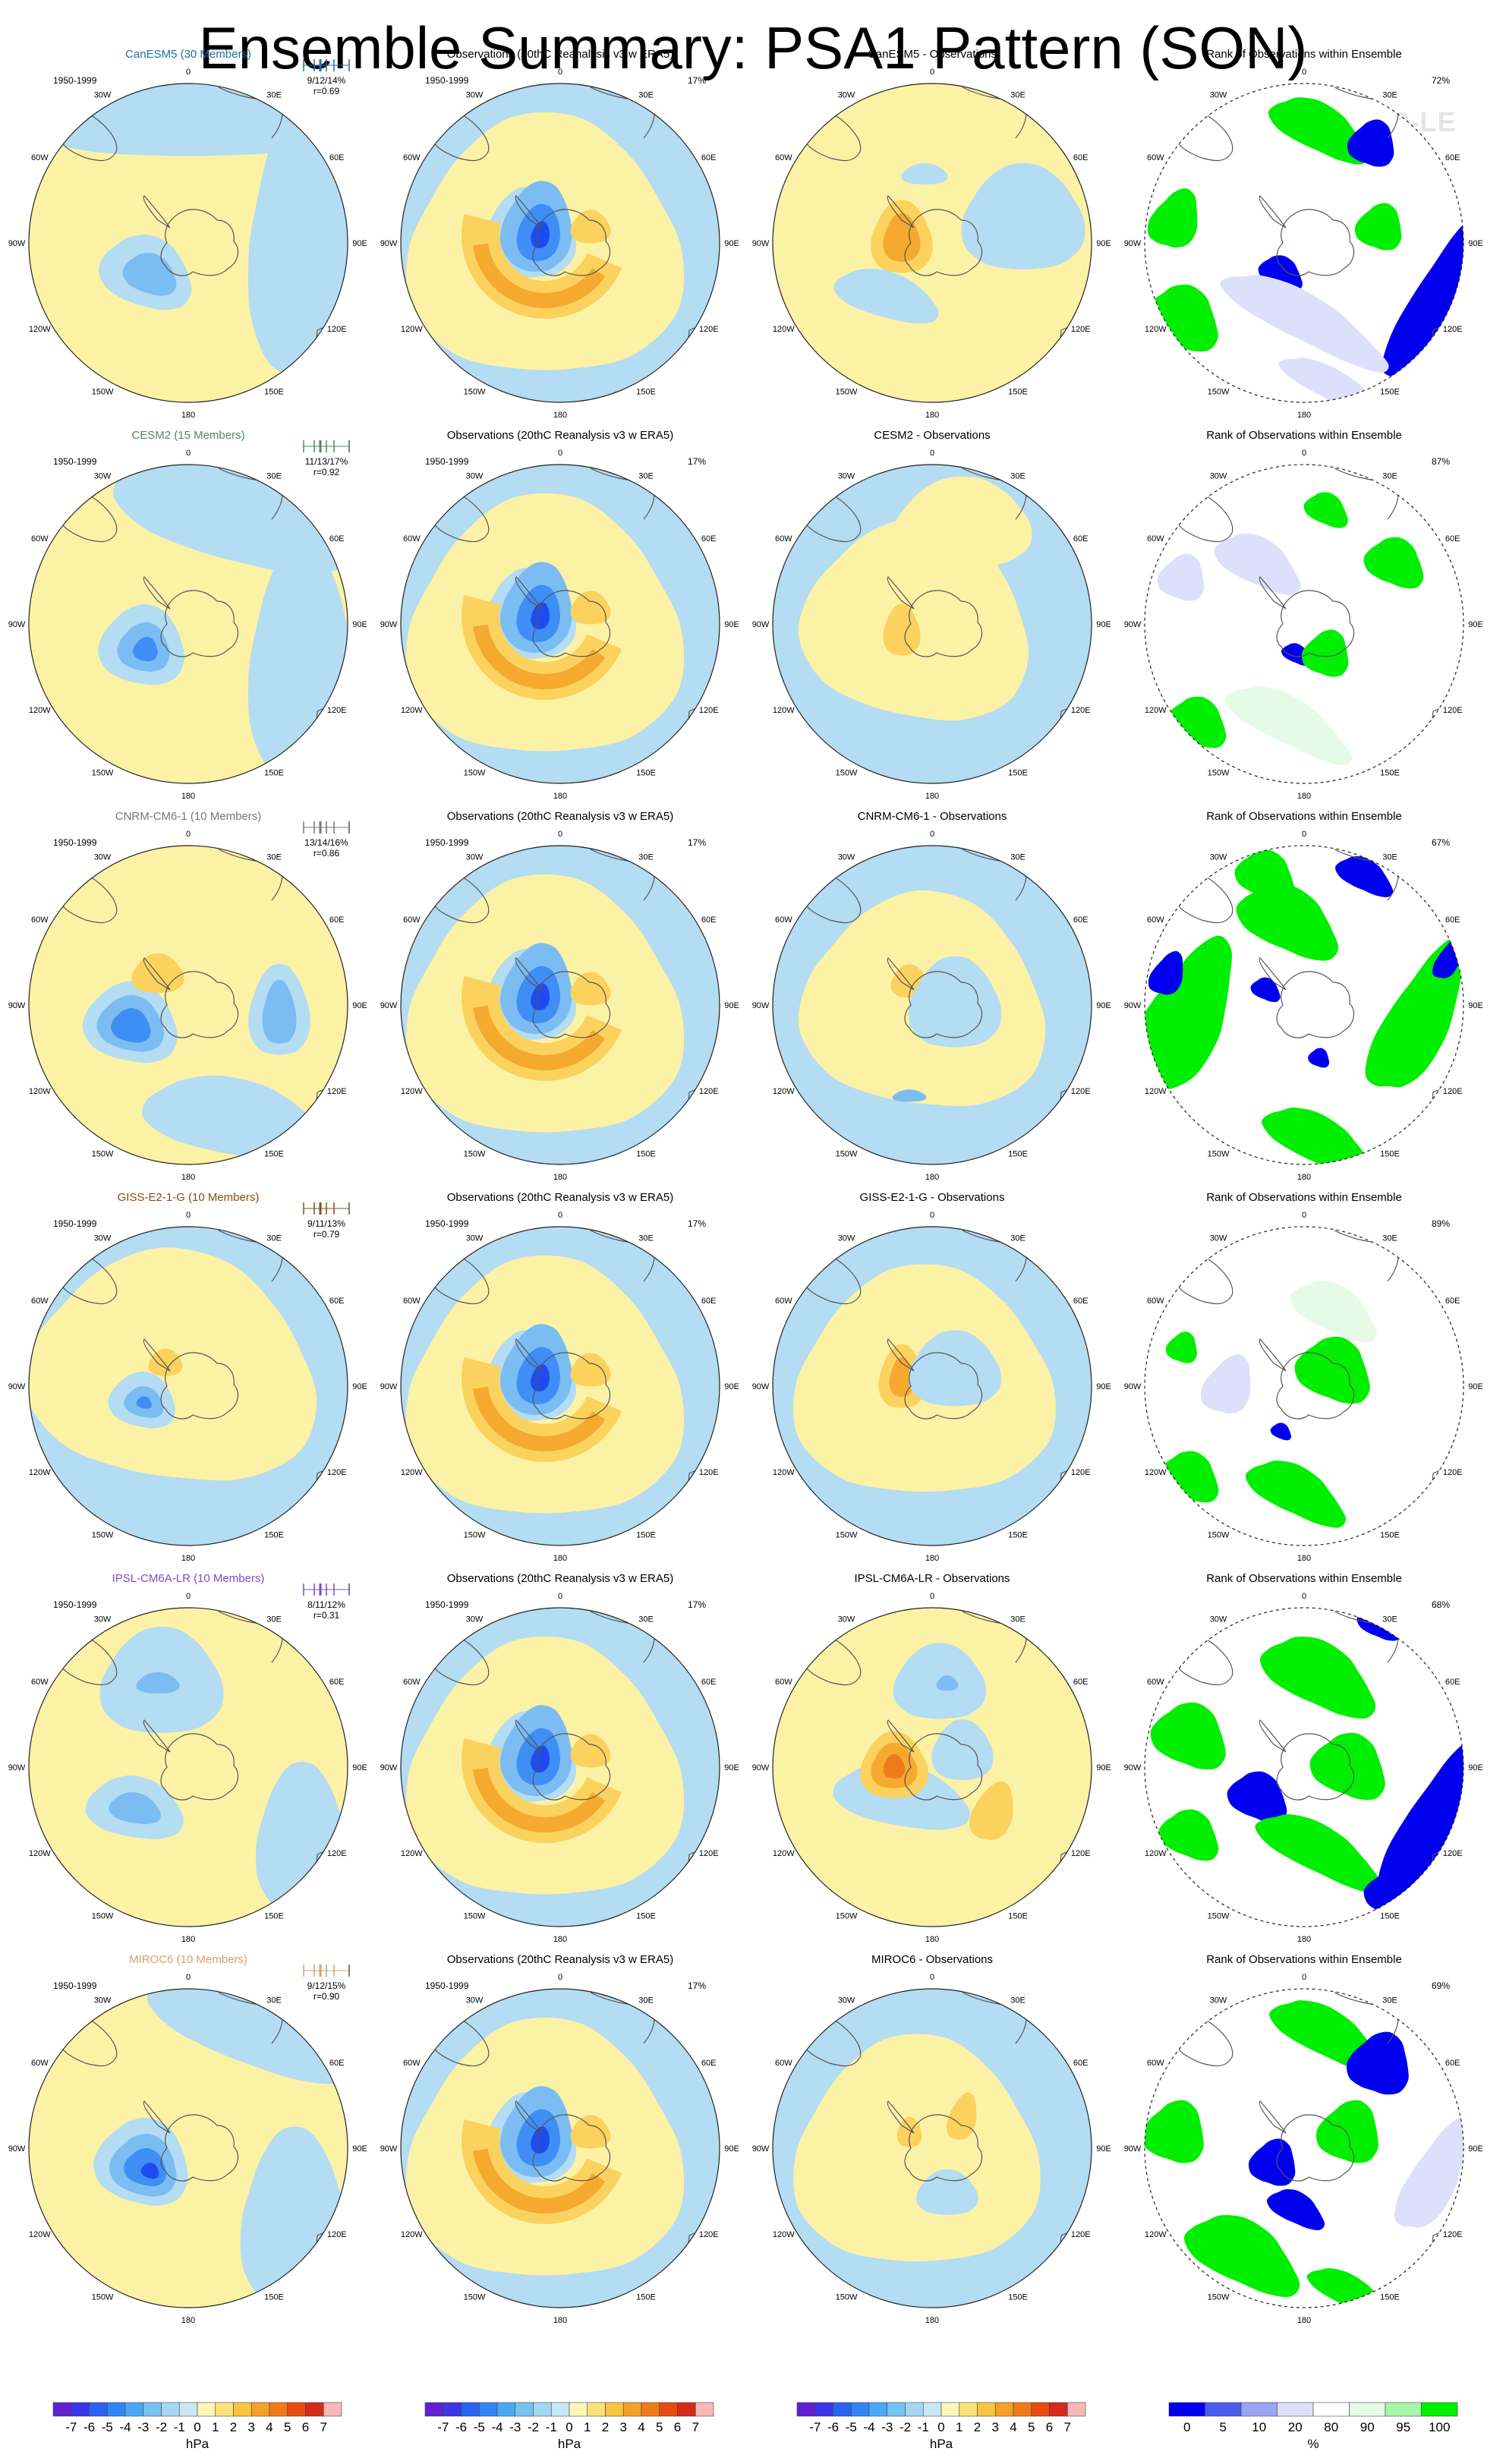 The width and height of the screenshot is (1506, 2464). Describe the element at coordinates (1441, 80) in the screenshot. I see `rank-pct: 72%` at that location.